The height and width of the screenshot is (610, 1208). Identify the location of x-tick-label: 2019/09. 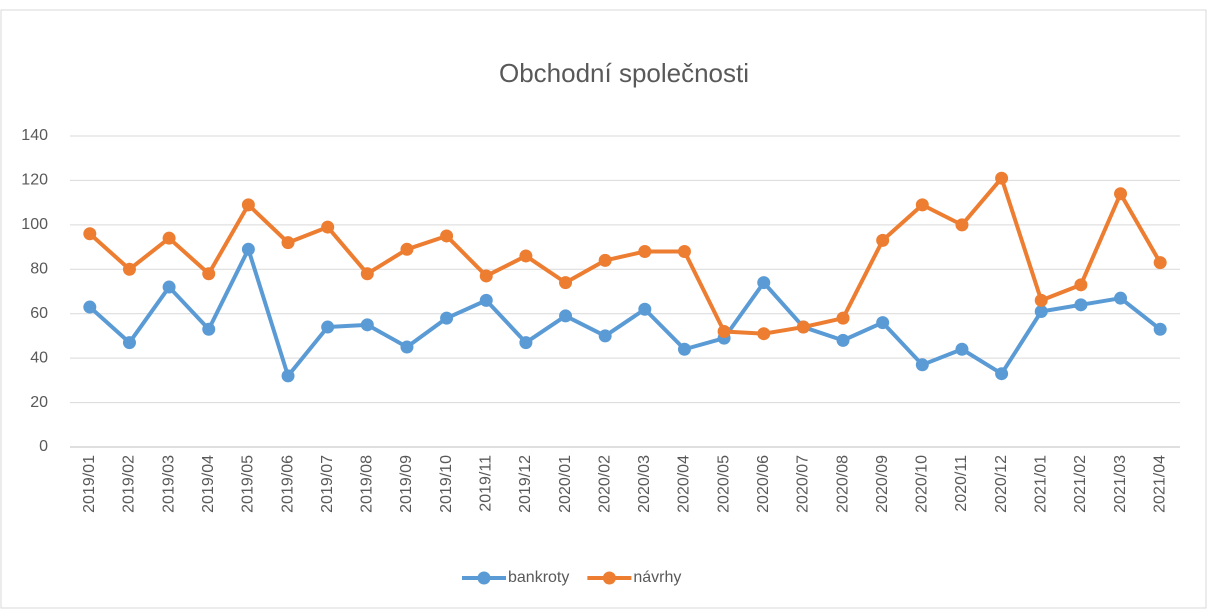
(406, 484).